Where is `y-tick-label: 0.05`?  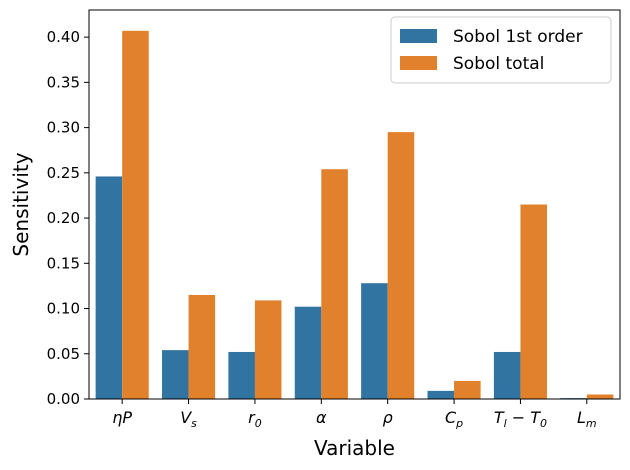
y-tick-label: 0.05 is located at coordinates (63, 354).